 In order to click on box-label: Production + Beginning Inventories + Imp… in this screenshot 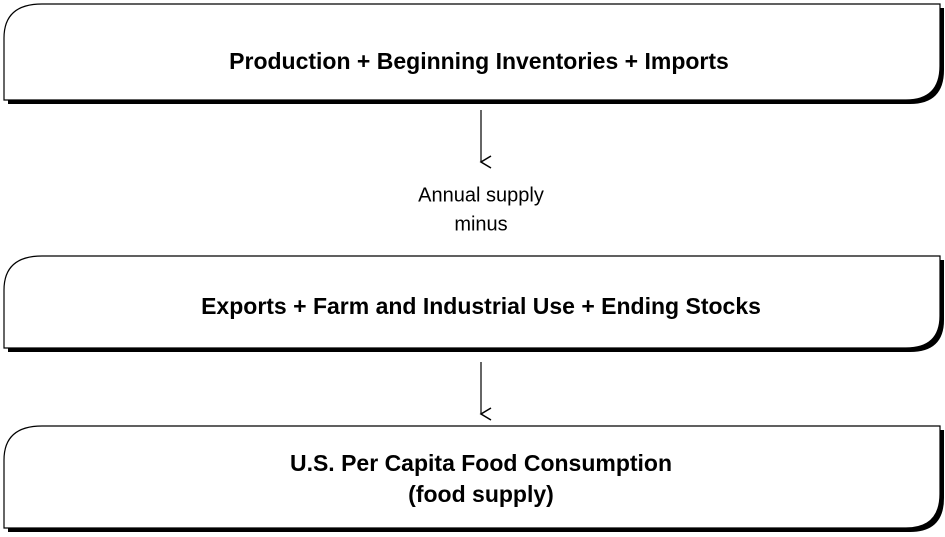, I will do `click(479, 61)`.